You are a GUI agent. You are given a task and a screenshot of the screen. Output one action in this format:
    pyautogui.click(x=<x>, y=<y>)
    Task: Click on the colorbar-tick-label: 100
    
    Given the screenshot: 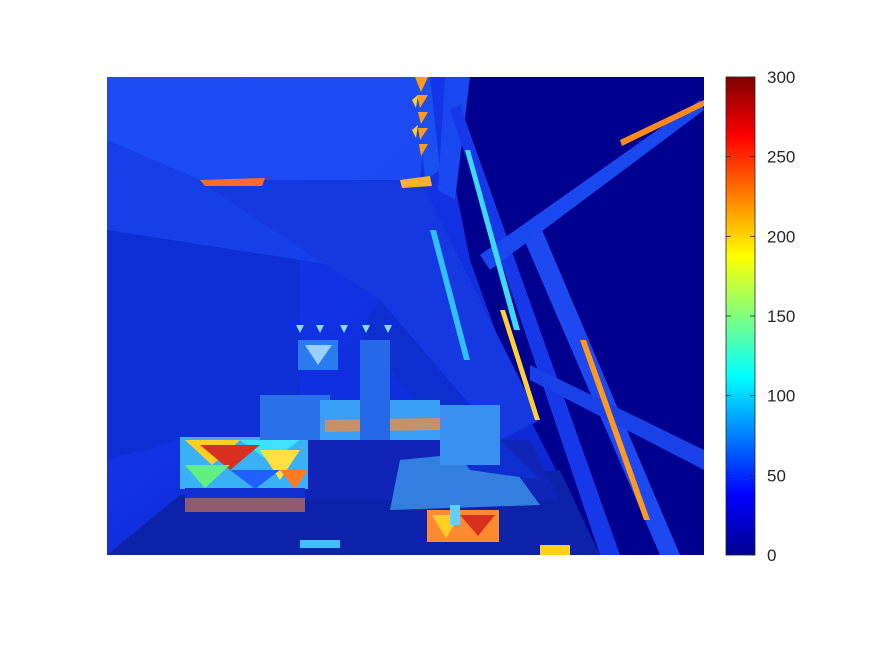 What is the action you would take?
    pyautogui.click(x=781, y=396)
    